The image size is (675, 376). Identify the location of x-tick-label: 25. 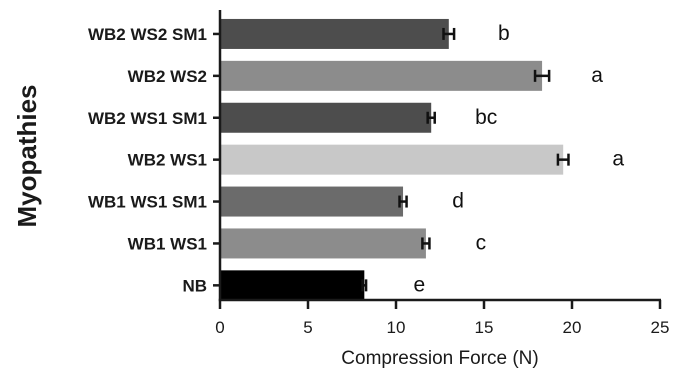
(660, 327).